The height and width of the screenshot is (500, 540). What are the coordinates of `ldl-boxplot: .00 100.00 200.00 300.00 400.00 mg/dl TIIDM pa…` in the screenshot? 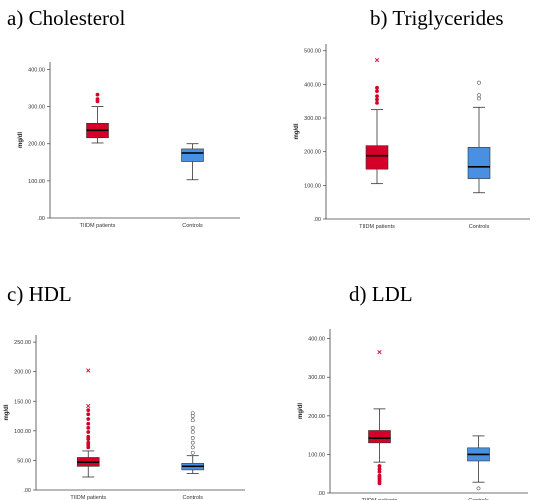 It's located at (413, 414).